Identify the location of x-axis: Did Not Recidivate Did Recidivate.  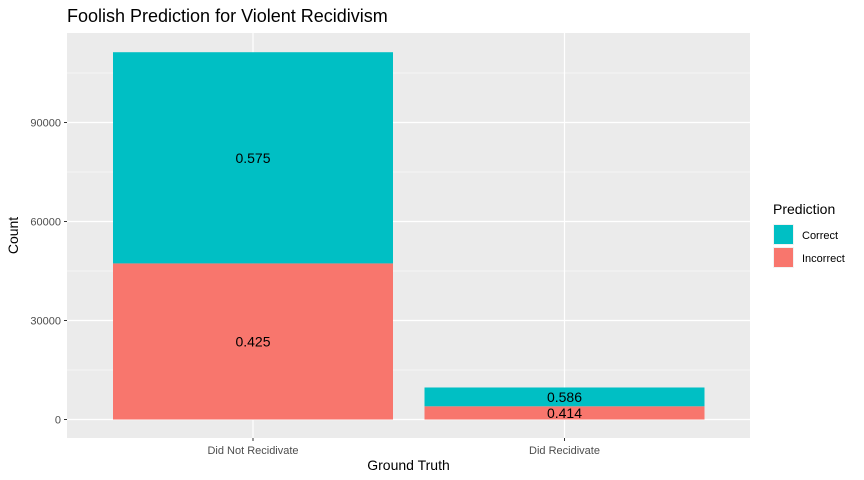
(403, 447).